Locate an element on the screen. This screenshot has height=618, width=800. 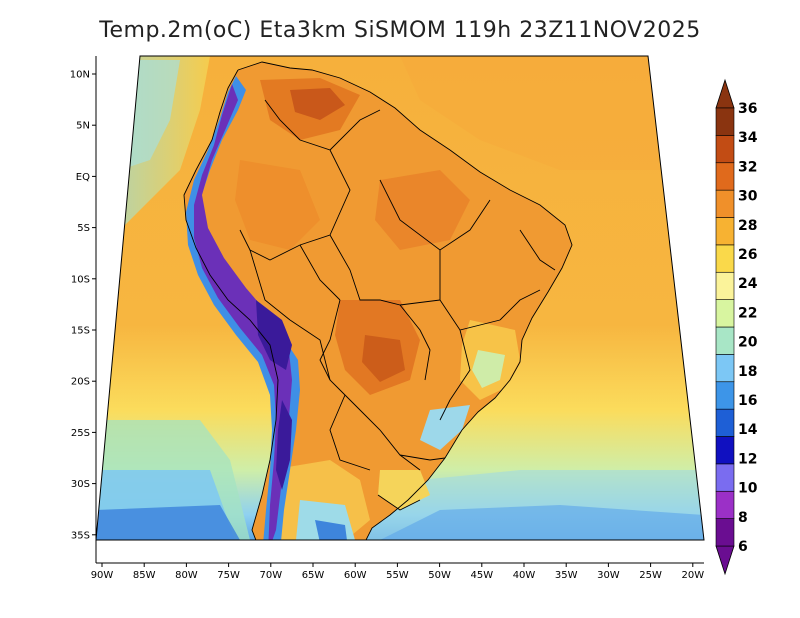
lon-label: 35W is located at coordinates (566, 575).